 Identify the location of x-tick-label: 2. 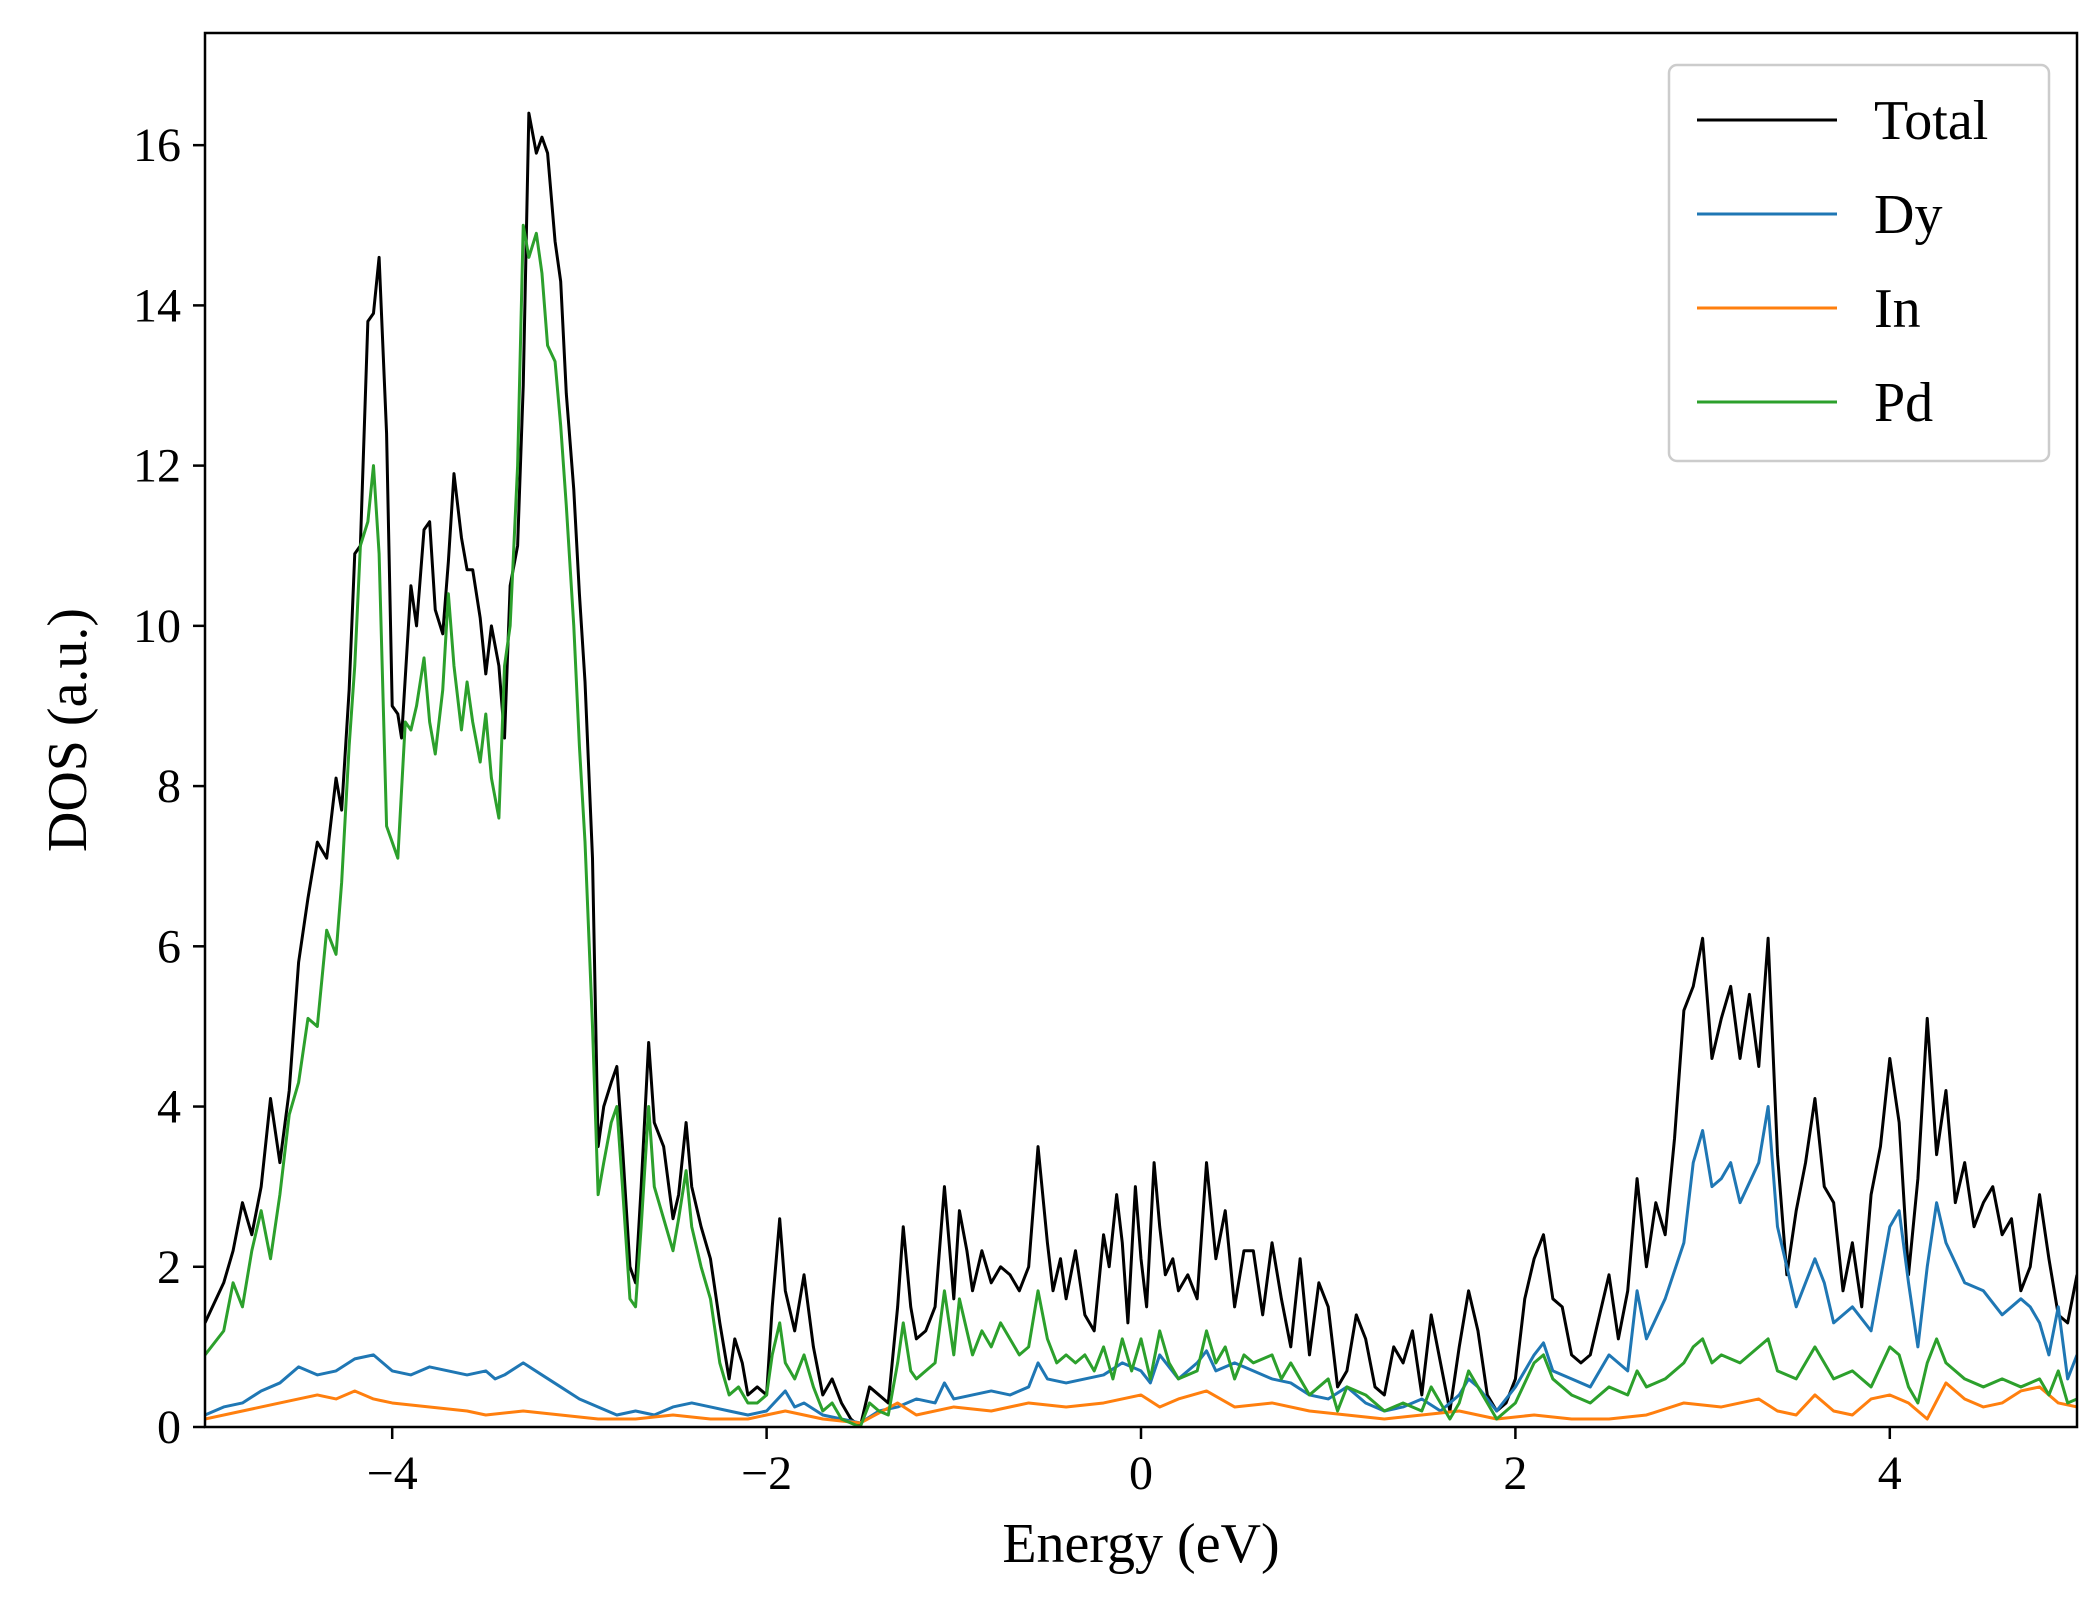
(1515, 1473).